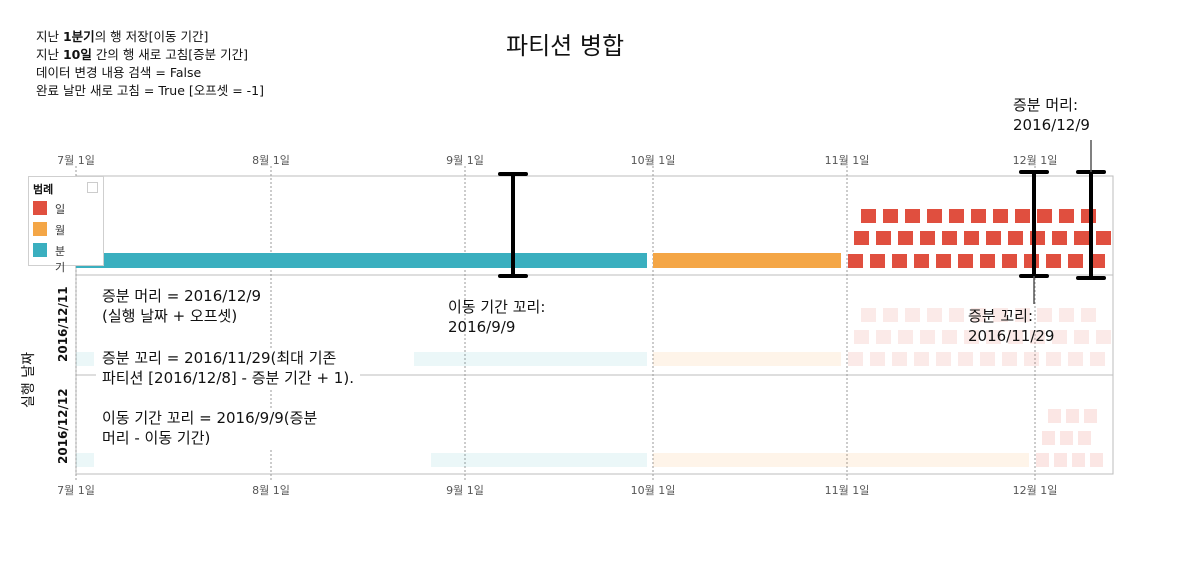 The height and width of the screenshot is (580, 1184). What do you see at coordinates (219, 358) in the screenshot?
I see `note-tail-line-1: 증분 꼬리 = 2016/11/29(최대 기존` at bounding box center [219, 358].